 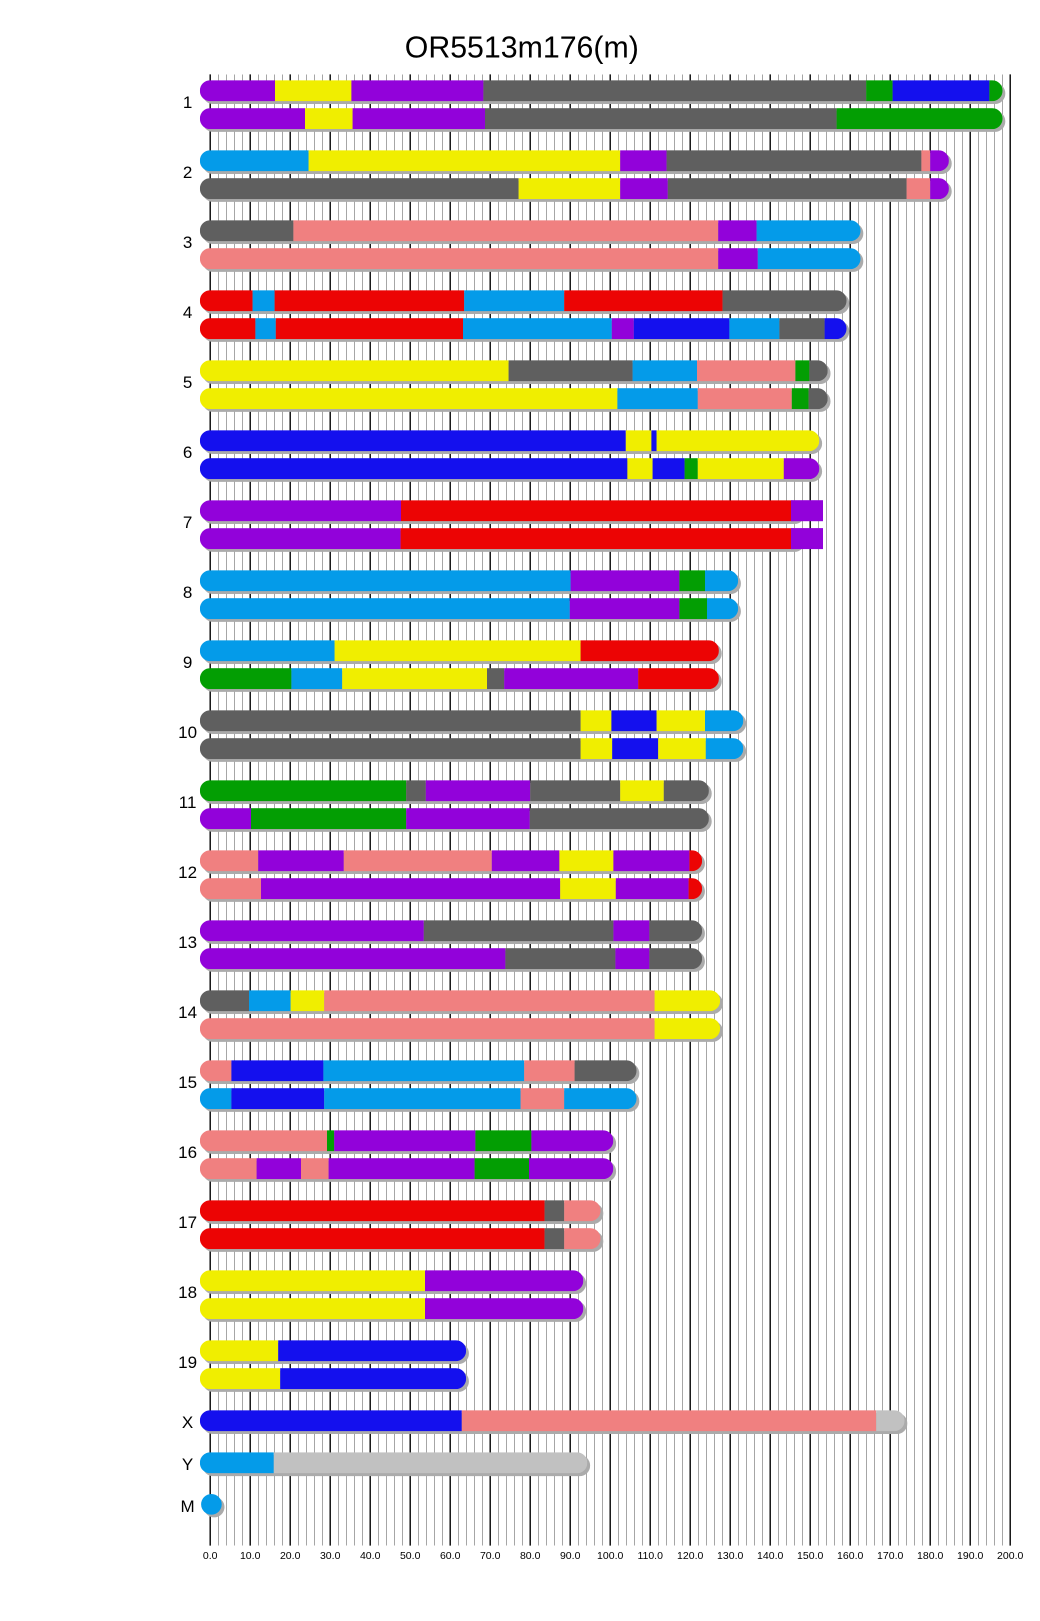 I want to click on svg-text: 150.0, so click(x=810, y=1556).